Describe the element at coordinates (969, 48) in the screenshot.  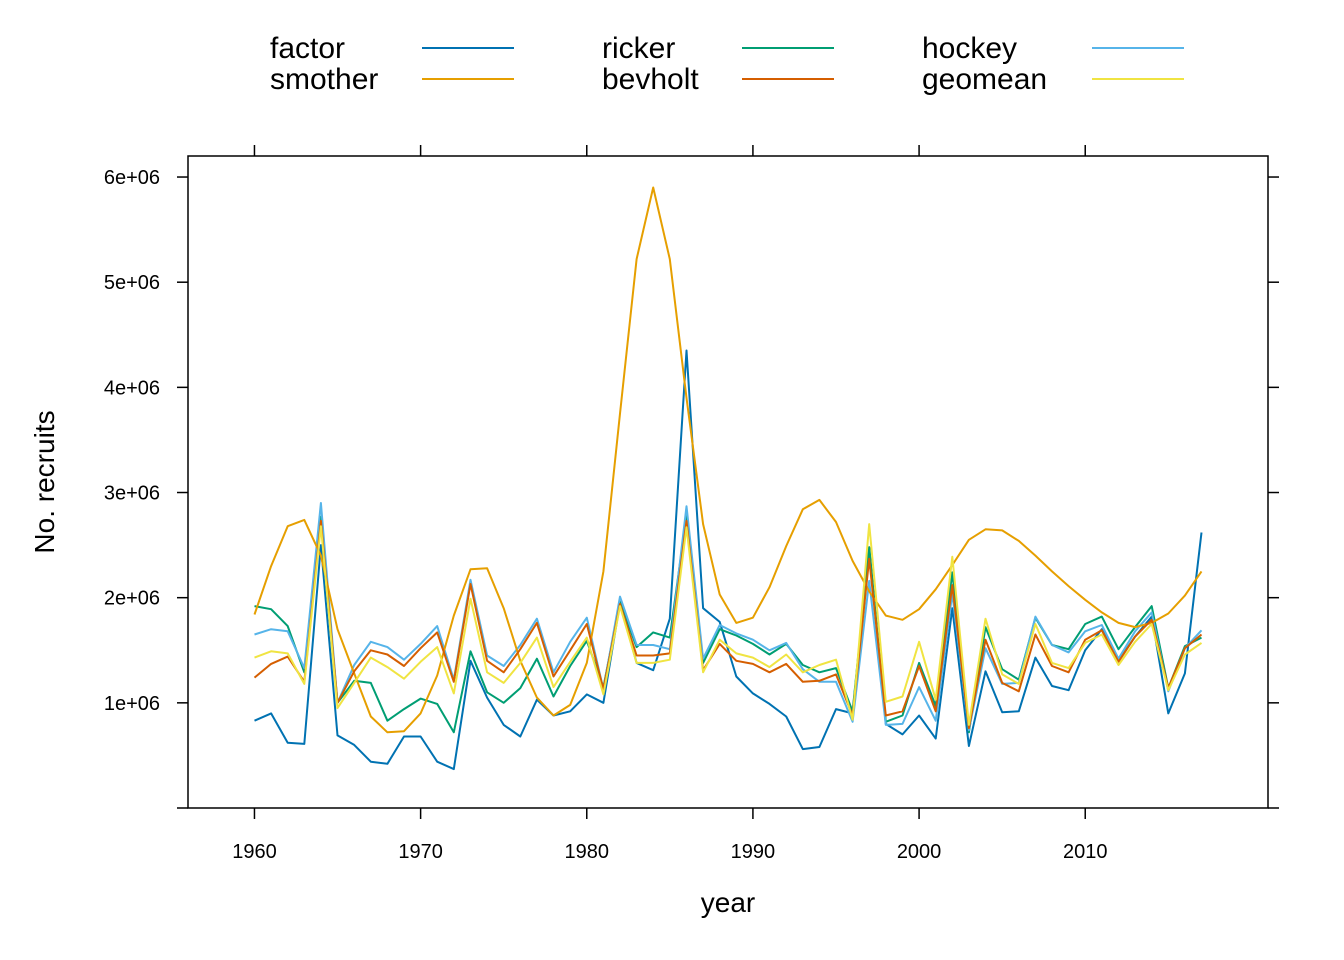
I see `legend-label-hockey: hockey` at that location.